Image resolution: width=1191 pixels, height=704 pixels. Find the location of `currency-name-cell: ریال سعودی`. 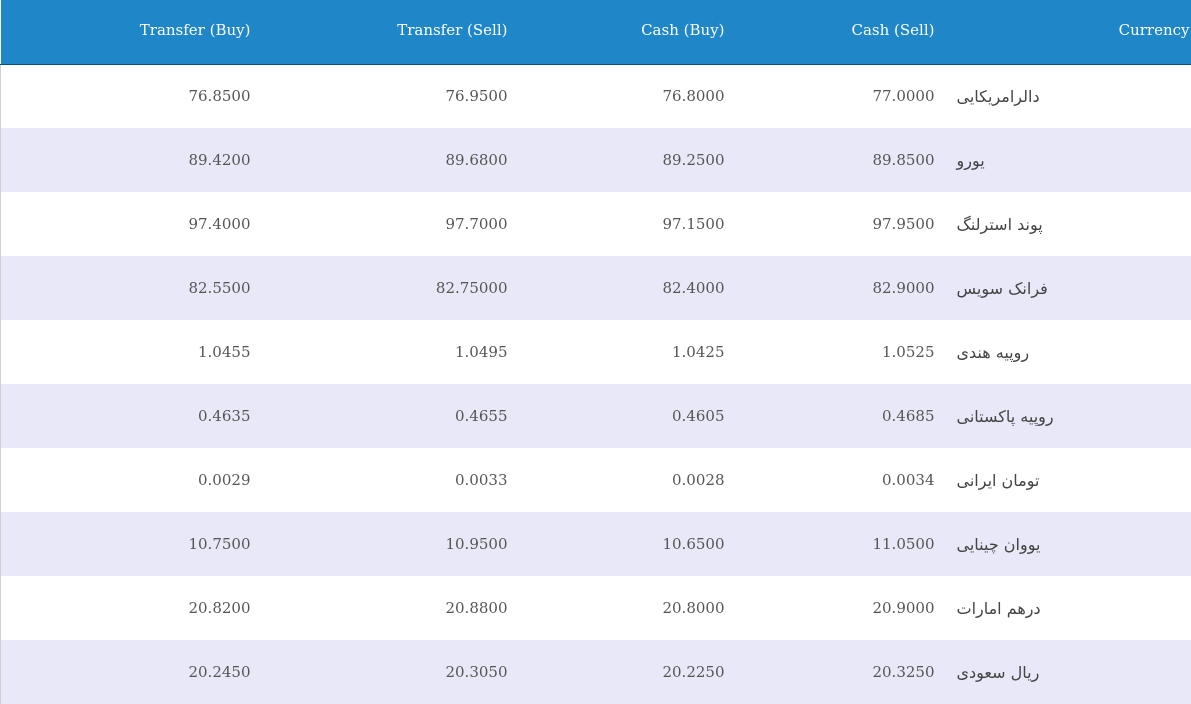

currency-name-cell: ریال سعودی is located at coordinates (998, 672).